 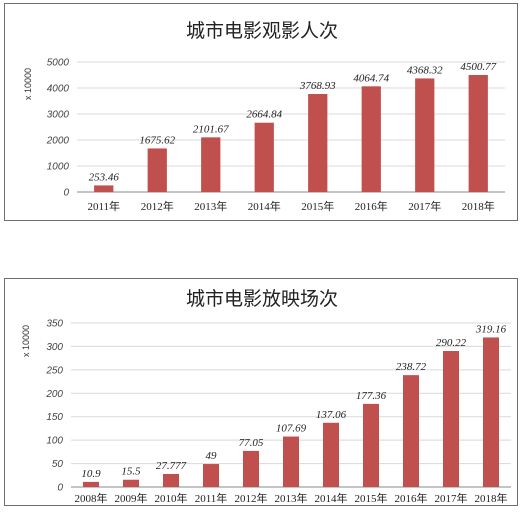 I want to click on chart-title: 城市电影观影人次, so click(x=262, y=31).